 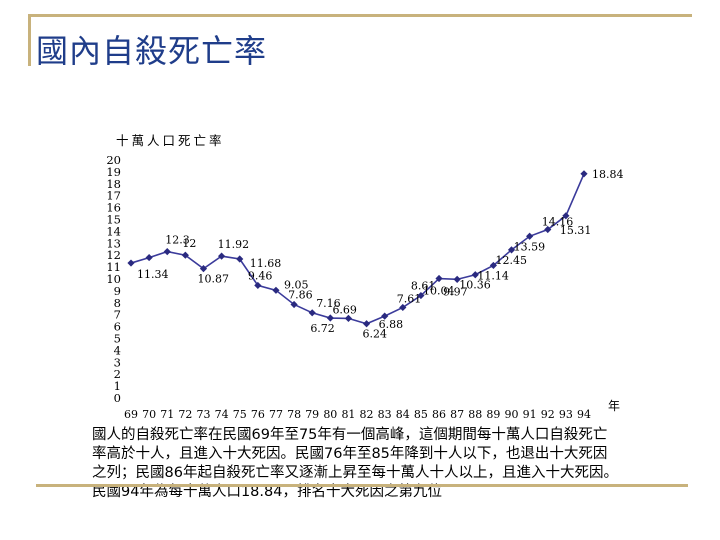 What do you see at coordinates (530, 246) in the screenshot?
I see `data-label: 13.59` at bounding box center [530, 246].